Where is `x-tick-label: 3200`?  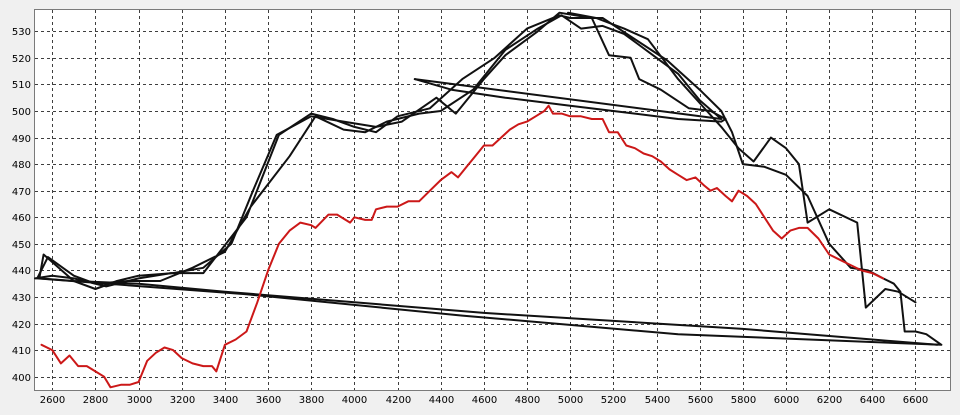 x-tick-label: 3200 is located at coordinates (182, 400).